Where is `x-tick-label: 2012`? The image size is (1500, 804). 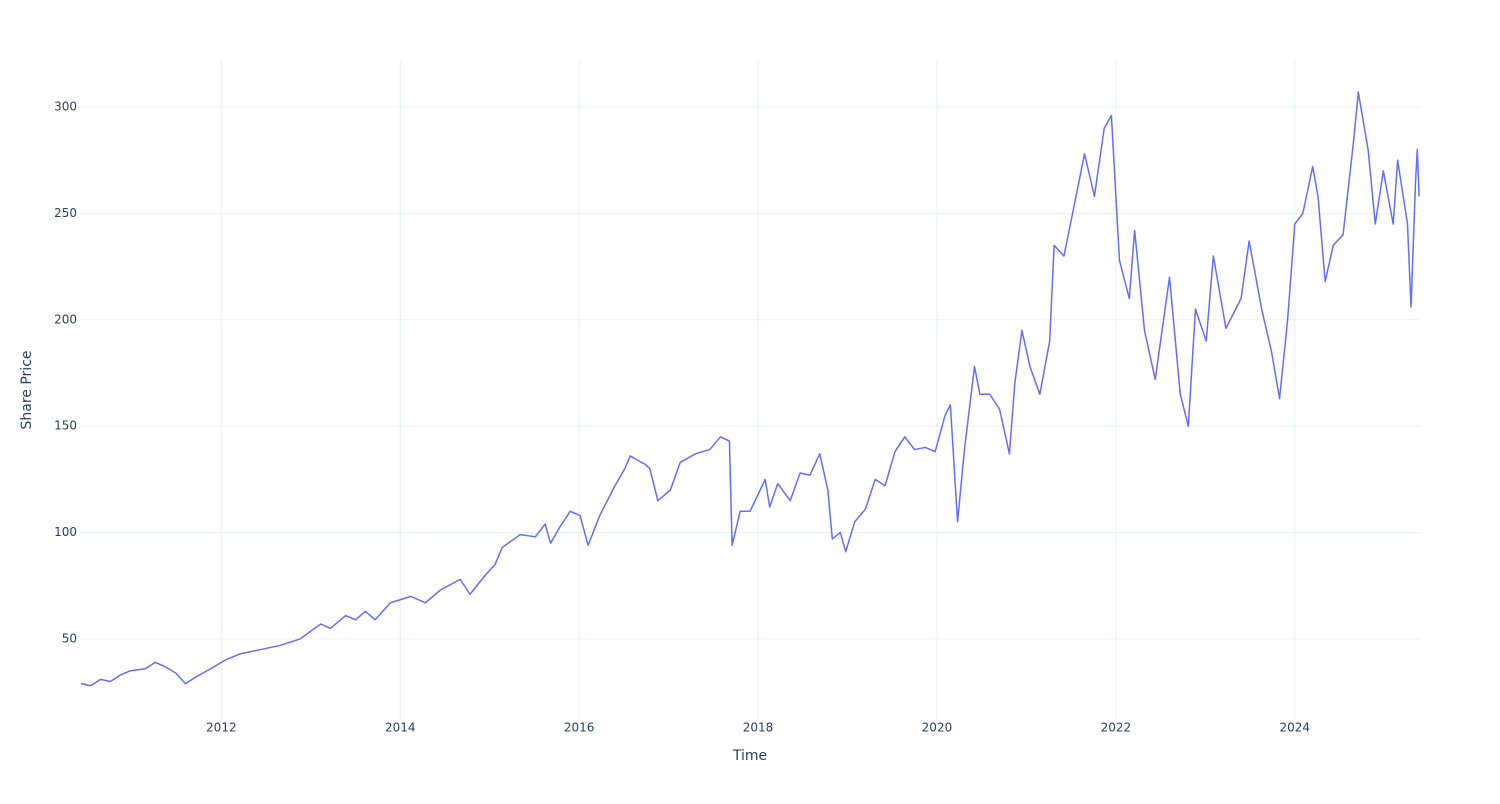
x-tick-label: 2012 is located at coordinates (221, 728).